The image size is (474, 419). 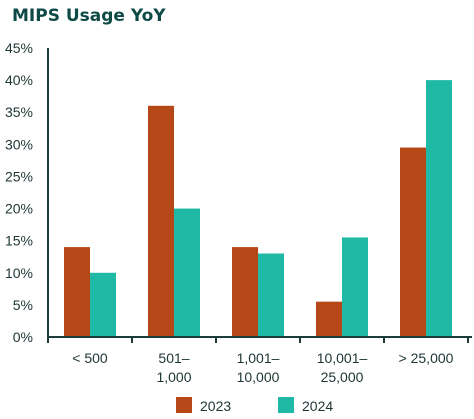 What do you see at coordinates (258, 358) in the screenshot?
I see `x-tick-label: 1,001–` at bounding box center [258, 358].